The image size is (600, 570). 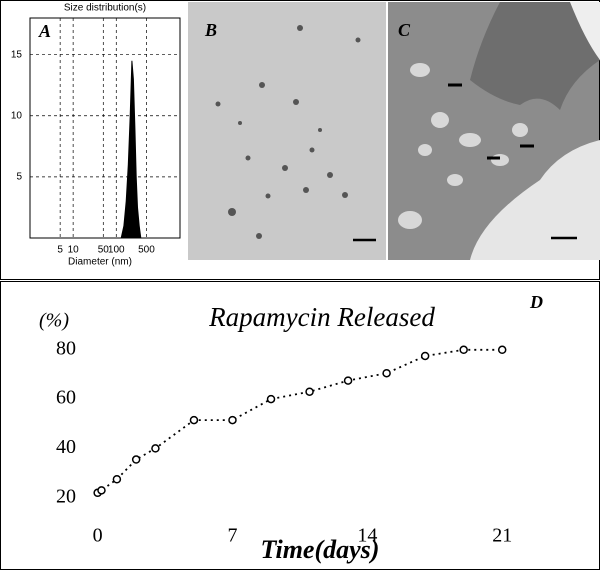 I want to click on y-tick-label: 5, so click(x=19, y=177).